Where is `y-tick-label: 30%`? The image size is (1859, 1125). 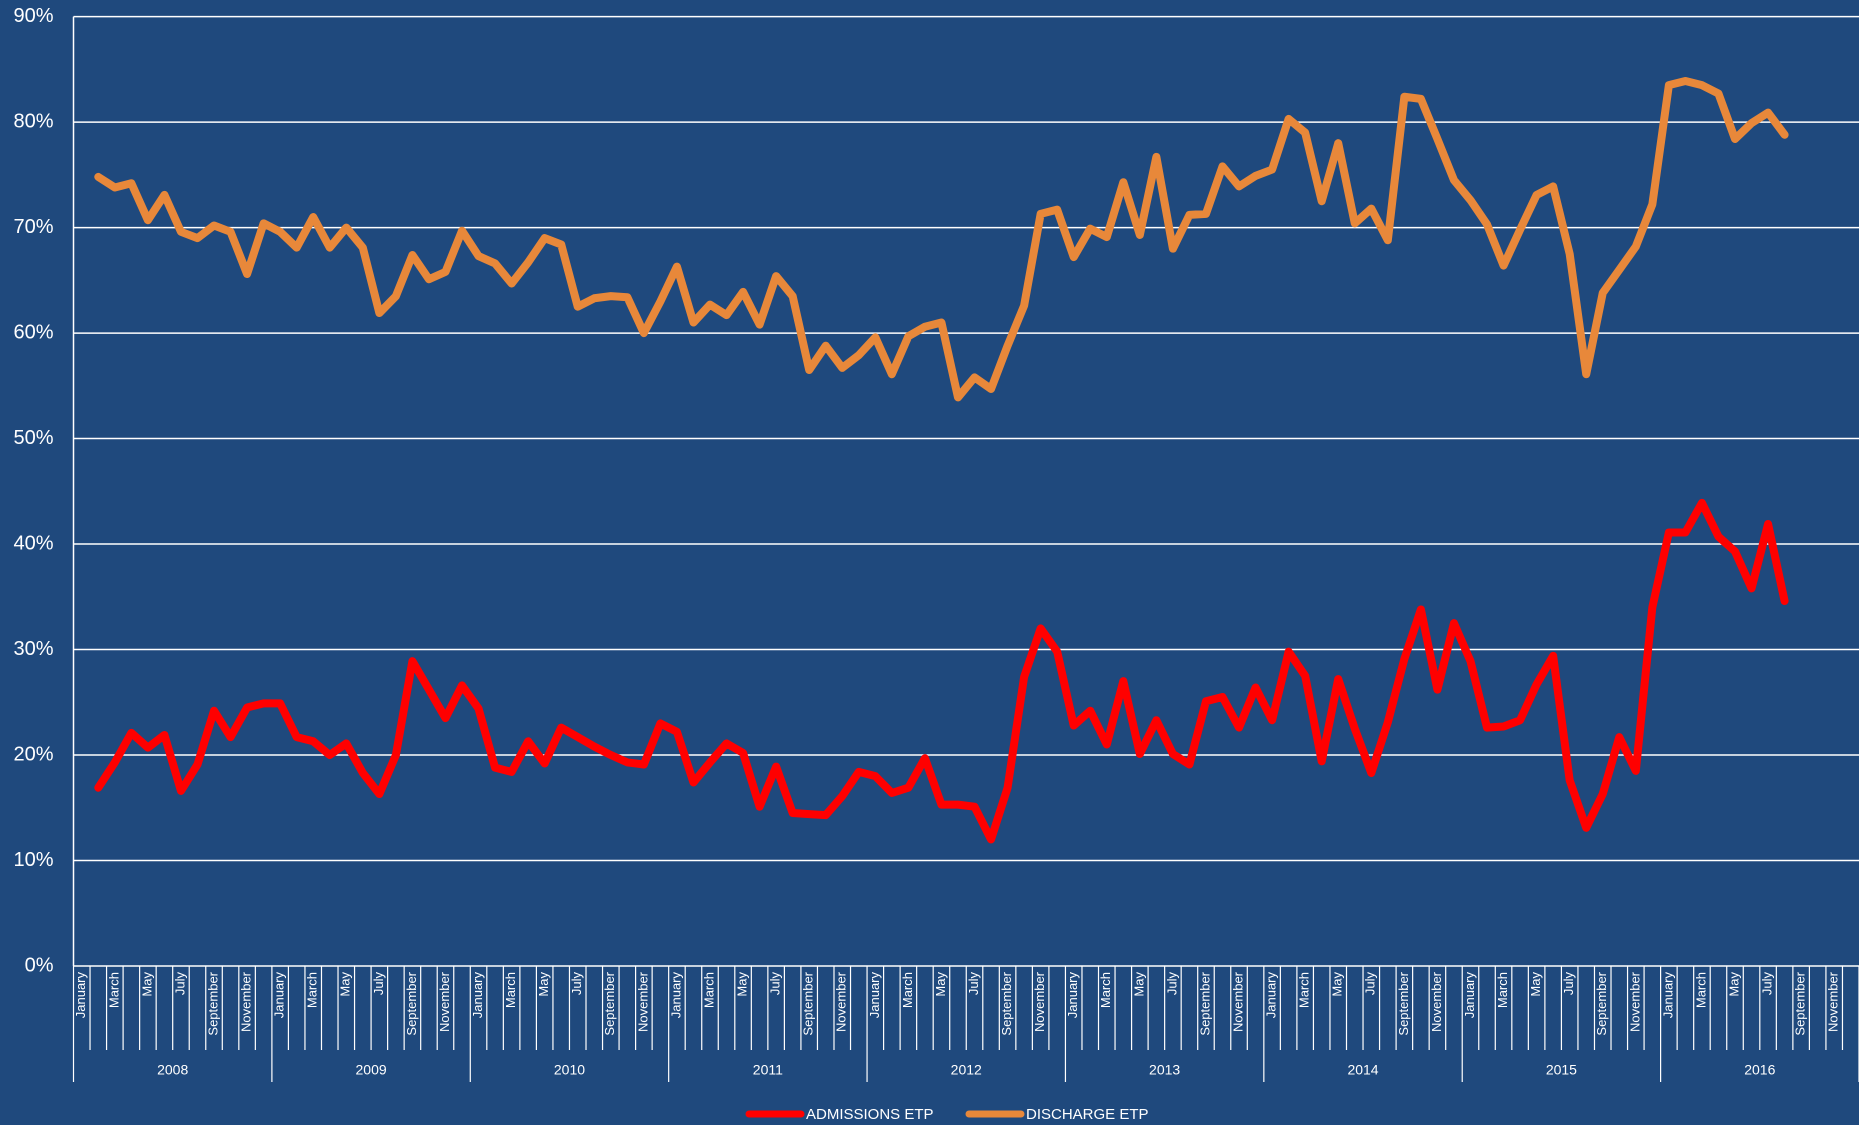
y-tick-label: 30% is located at coordinates (33, 649).